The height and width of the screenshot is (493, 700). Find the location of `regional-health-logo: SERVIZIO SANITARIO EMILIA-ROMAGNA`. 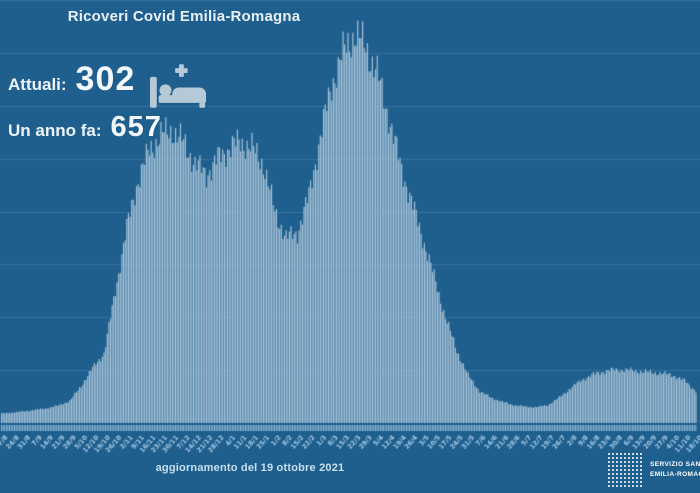

regional-health-logo: SERVIZIO SANITARIO EMILIA-ROMAGNA is located at coordinates (653, 469).